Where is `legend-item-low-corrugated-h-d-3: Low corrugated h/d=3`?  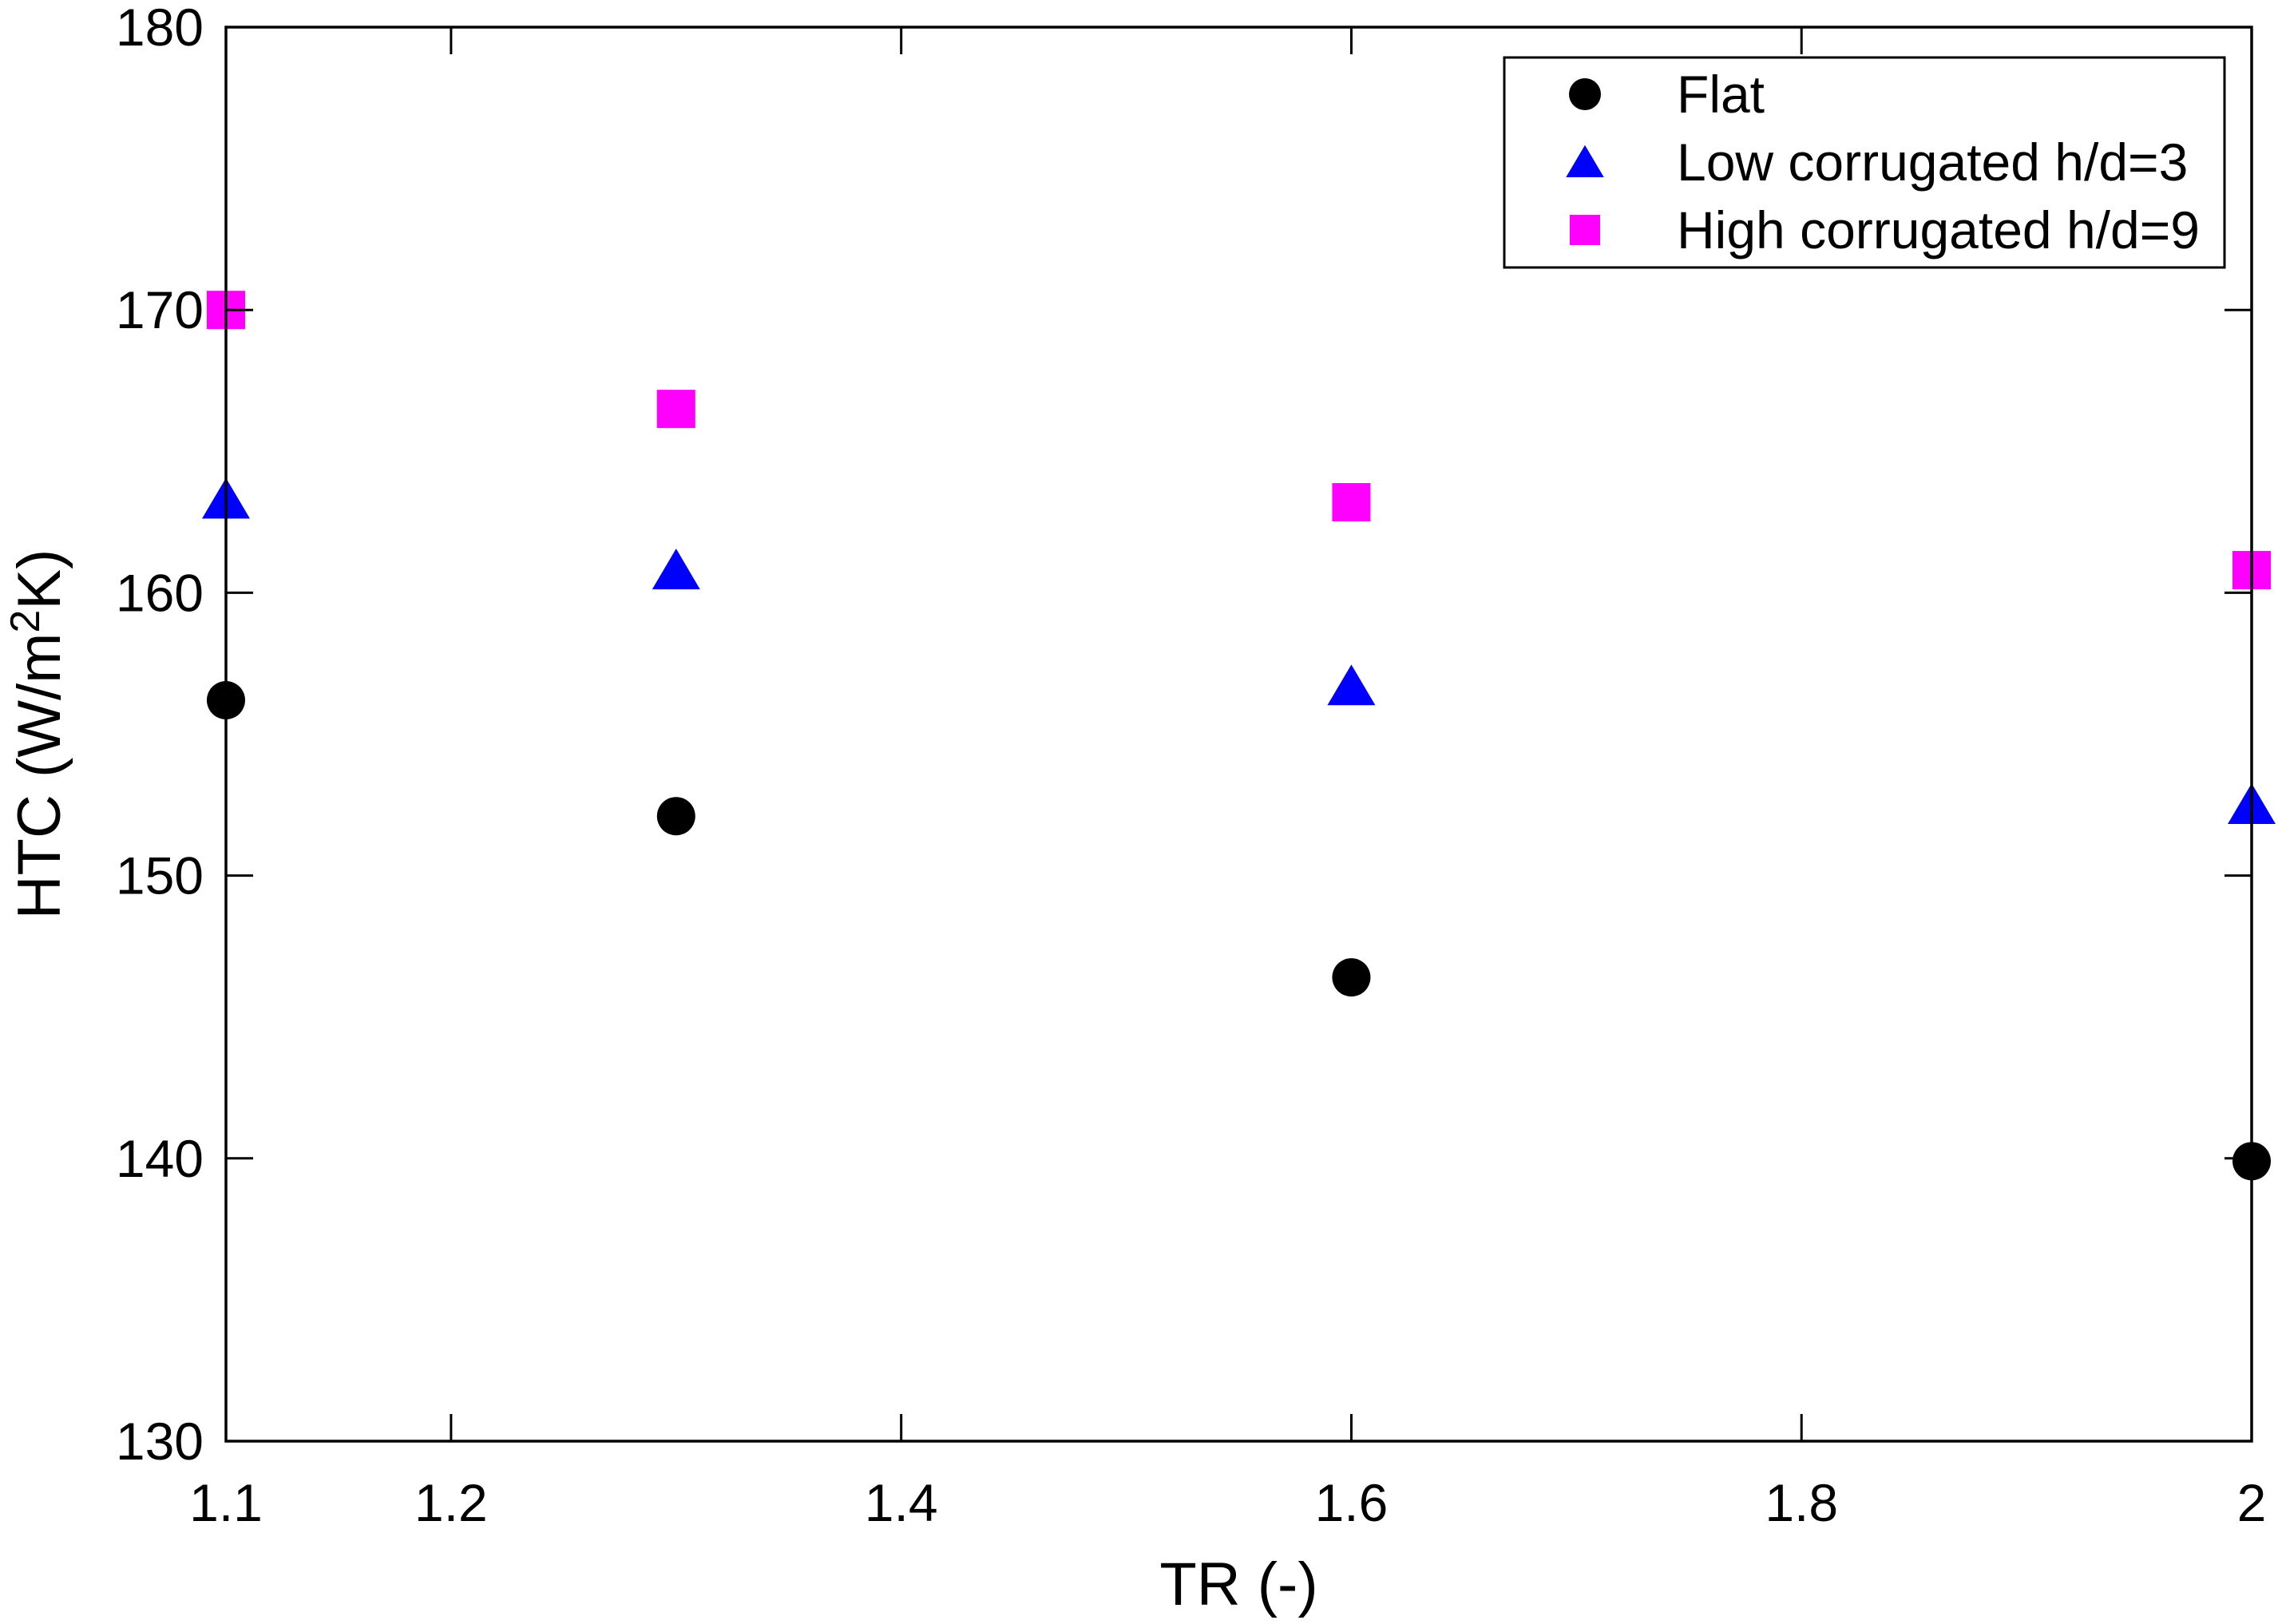
legend-item-low-corrugated-h-d-3: Low corrugated h/d=3 is located at coordinates (1877, 162).